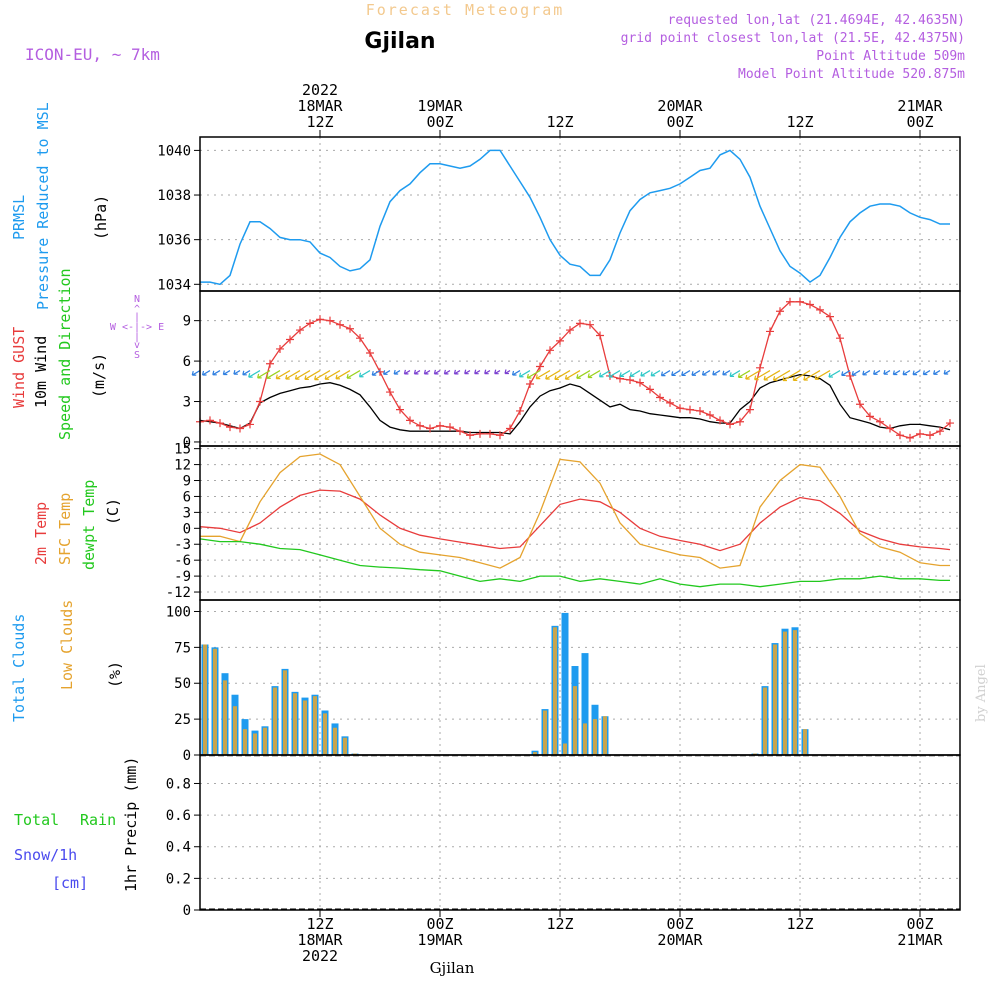 The width and height of the screenshot is (1000, 1000). What do you see at coordinates (67, 645) in the screenshot?
I see `clouds-label-low: Low Clouds` at bounding box center [67, 645].